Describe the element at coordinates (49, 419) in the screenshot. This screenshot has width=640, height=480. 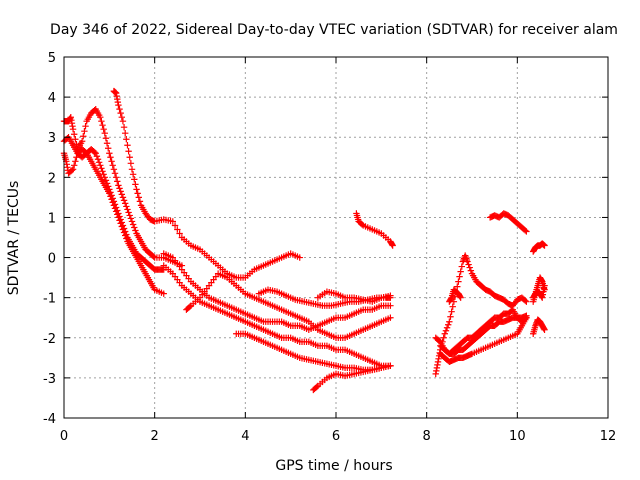
I see `y-tick-label: -4` at that location.